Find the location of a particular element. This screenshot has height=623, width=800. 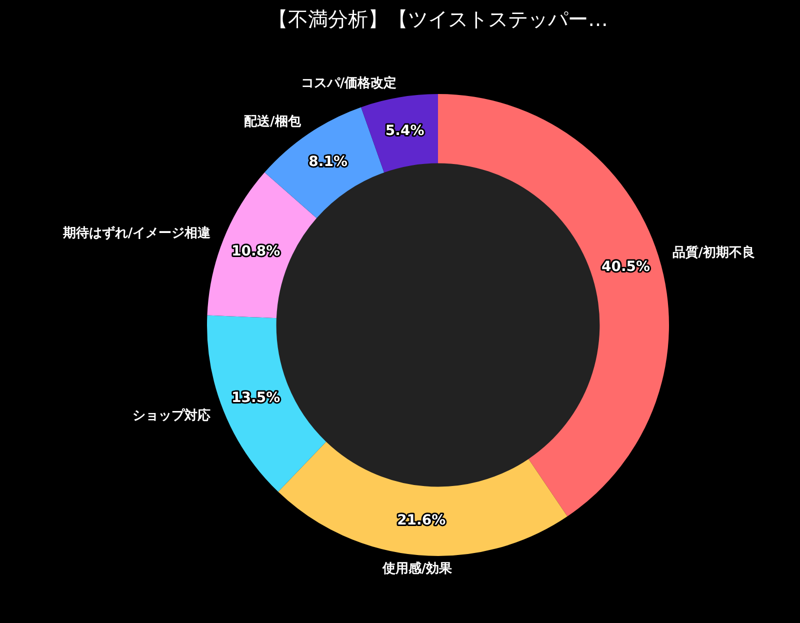

data-label: 10.8% is located at coordinates (256, 251).